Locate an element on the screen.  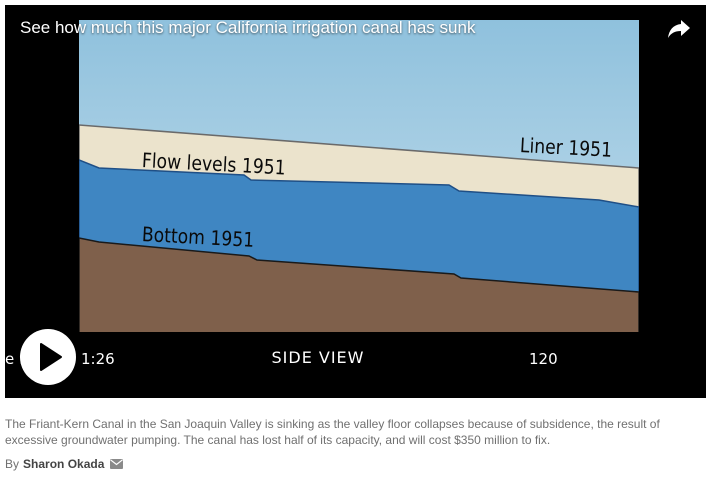
bottom-band is located at coordinates (359, 365).